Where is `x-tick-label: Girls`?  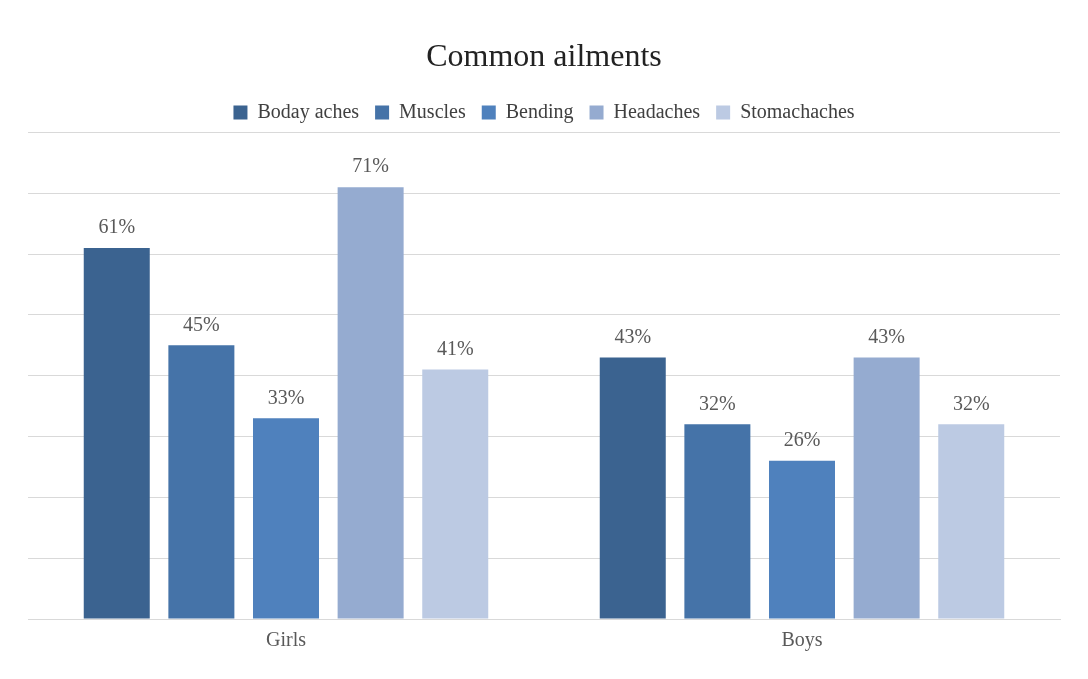
x-tick-label: Girls is located at coordinates (286, 639).